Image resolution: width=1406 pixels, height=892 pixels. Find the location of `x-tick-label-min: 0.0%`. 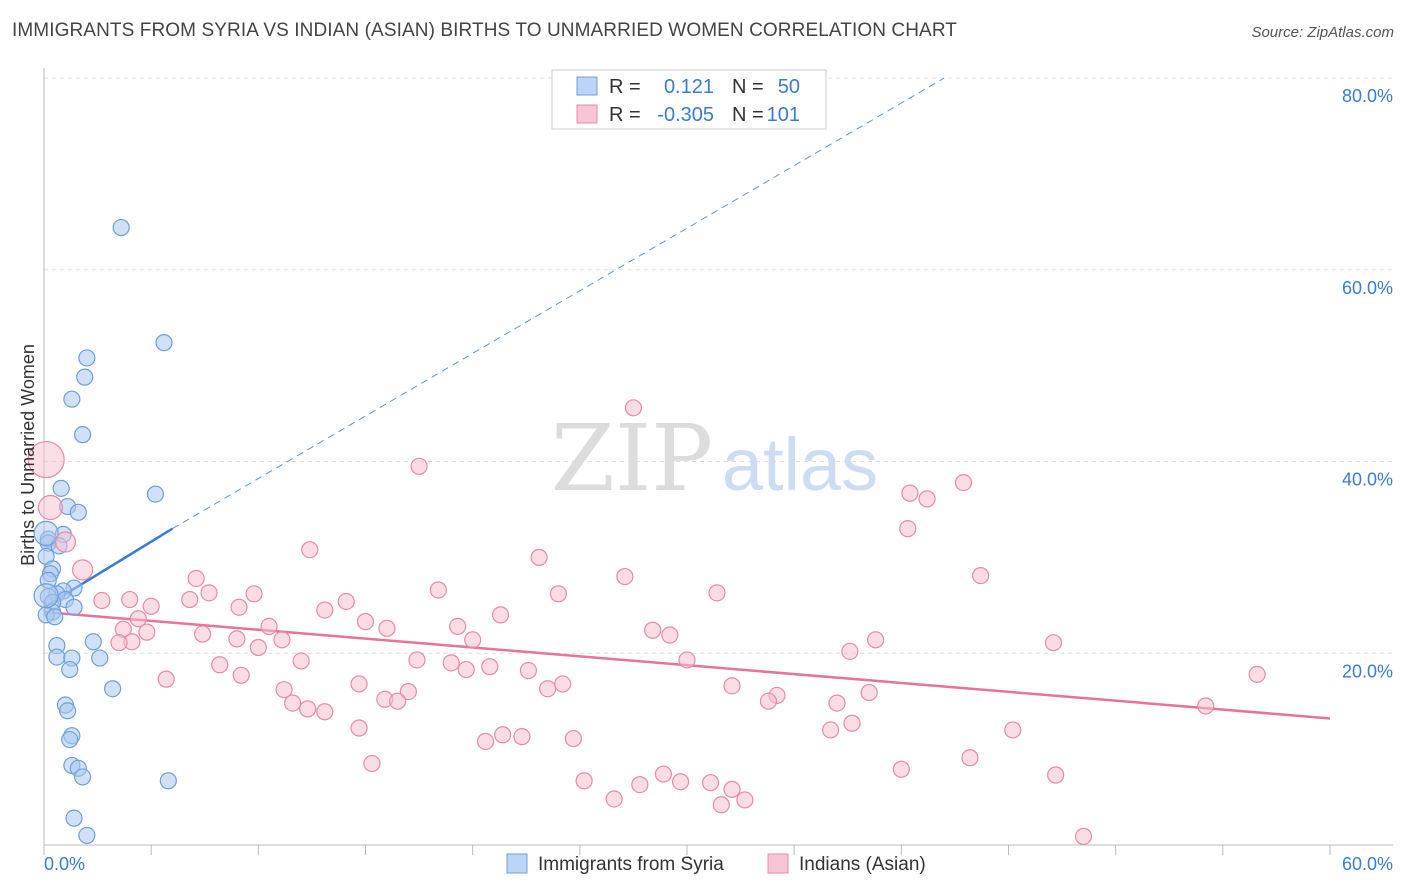

x-tick-label-min: 0.0% is located at coordinates (64, 864).